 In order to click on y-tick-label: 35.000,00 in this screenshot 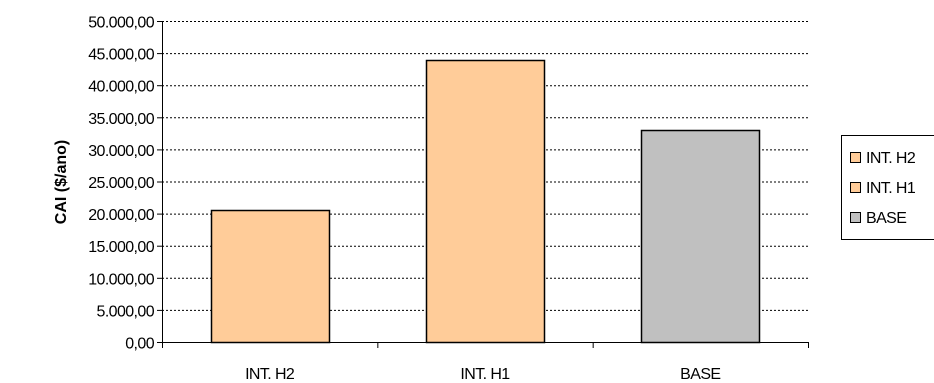, I will do `click(121, 119)`.